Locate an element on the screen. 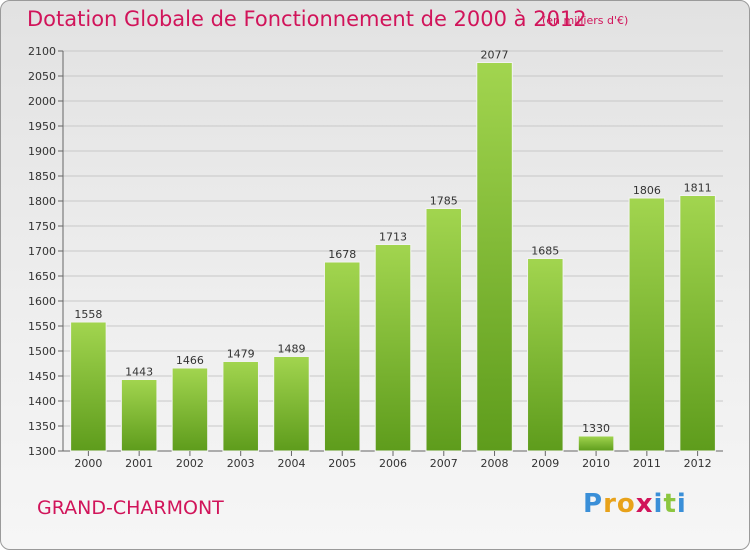  x-tick-label-2011: 2011 is located at coordinates (647, 463).